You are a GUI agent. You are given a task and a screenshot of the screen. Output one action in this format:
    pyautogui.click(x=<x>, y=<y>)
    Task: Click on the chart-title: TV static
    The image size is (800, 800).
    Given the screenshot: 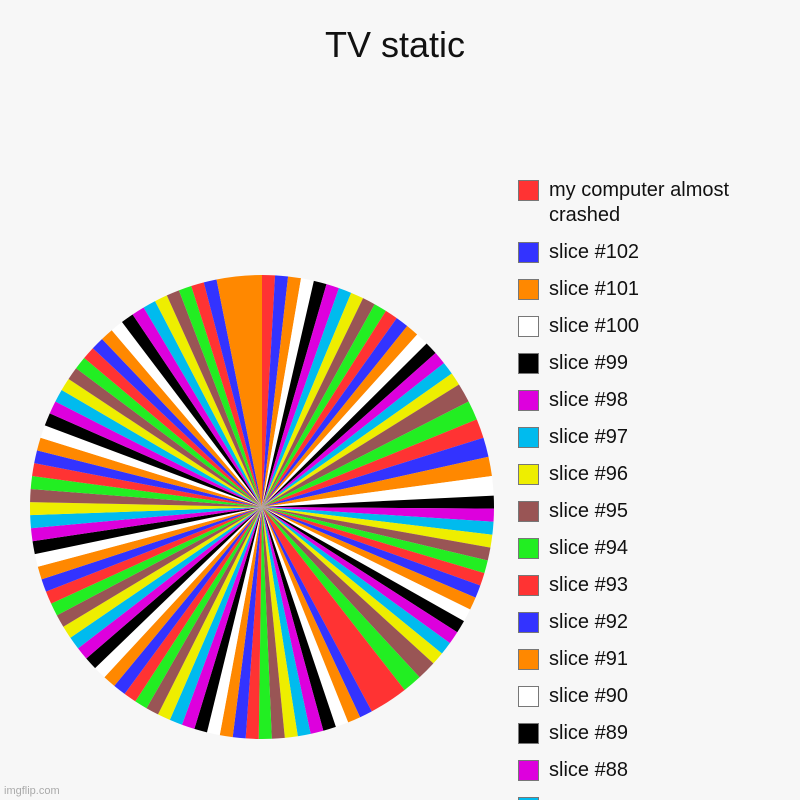 What is the action you would take?
    pyautogui.click(x=395, y=44)
    